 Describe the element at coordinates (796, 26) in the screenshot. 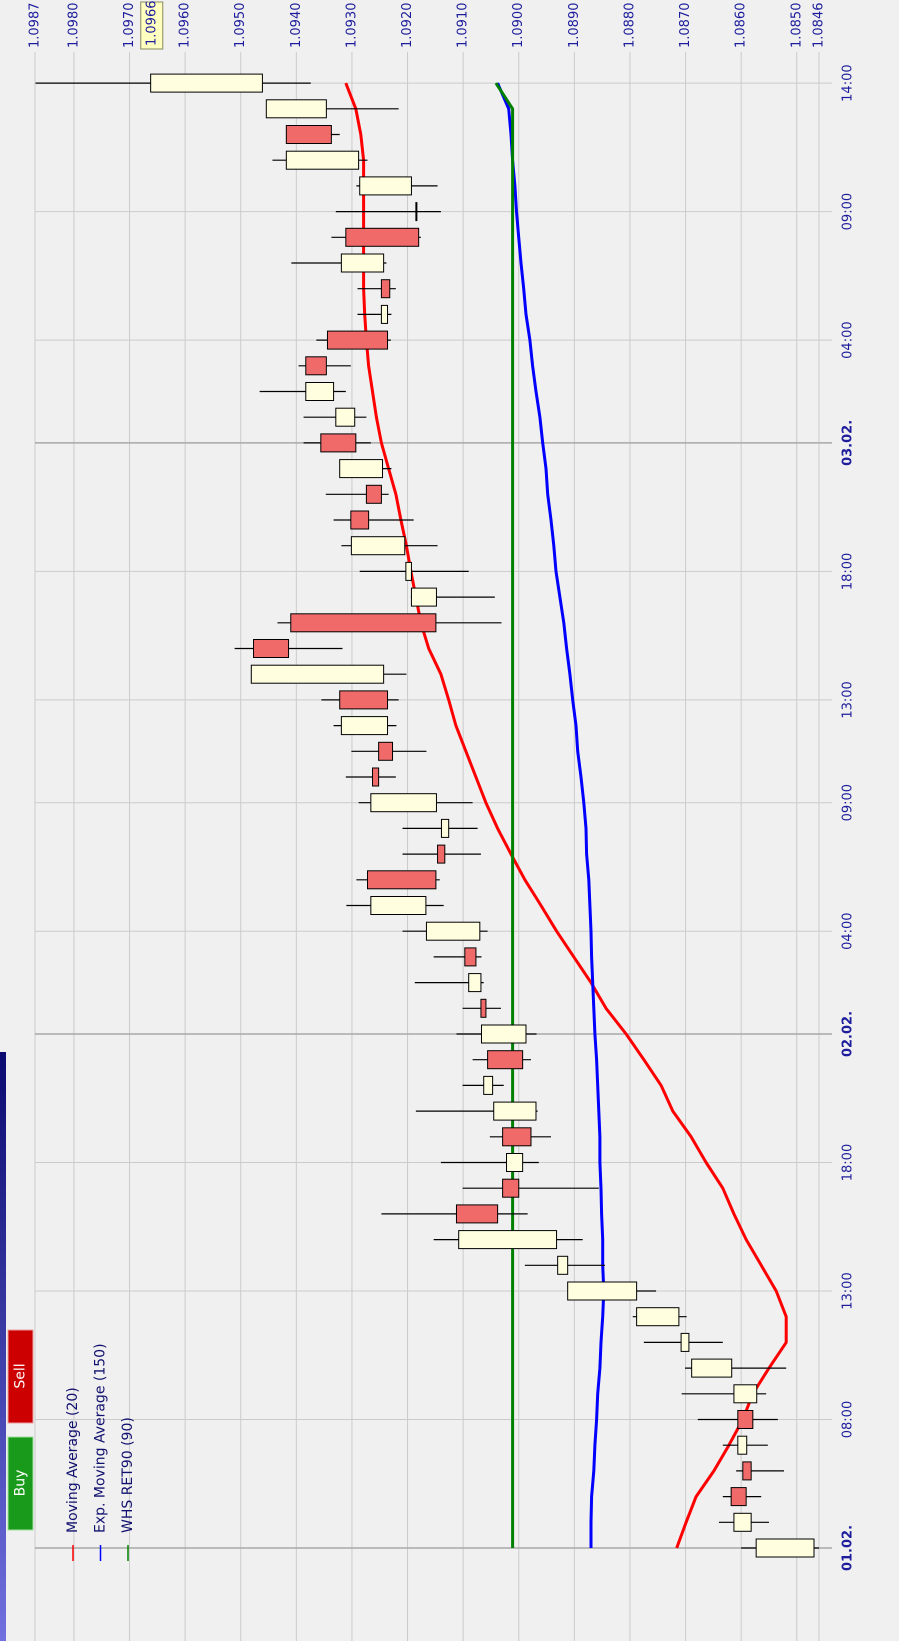

I see `price-tick-label: 1.0850` at that location.